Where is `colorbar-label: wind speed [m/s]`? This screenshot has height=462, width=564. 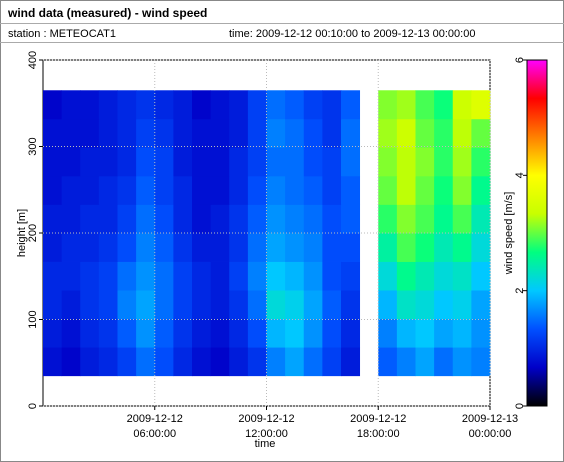 colorbar-label: wind speed [m/s] is located at coordinates (509, 234).